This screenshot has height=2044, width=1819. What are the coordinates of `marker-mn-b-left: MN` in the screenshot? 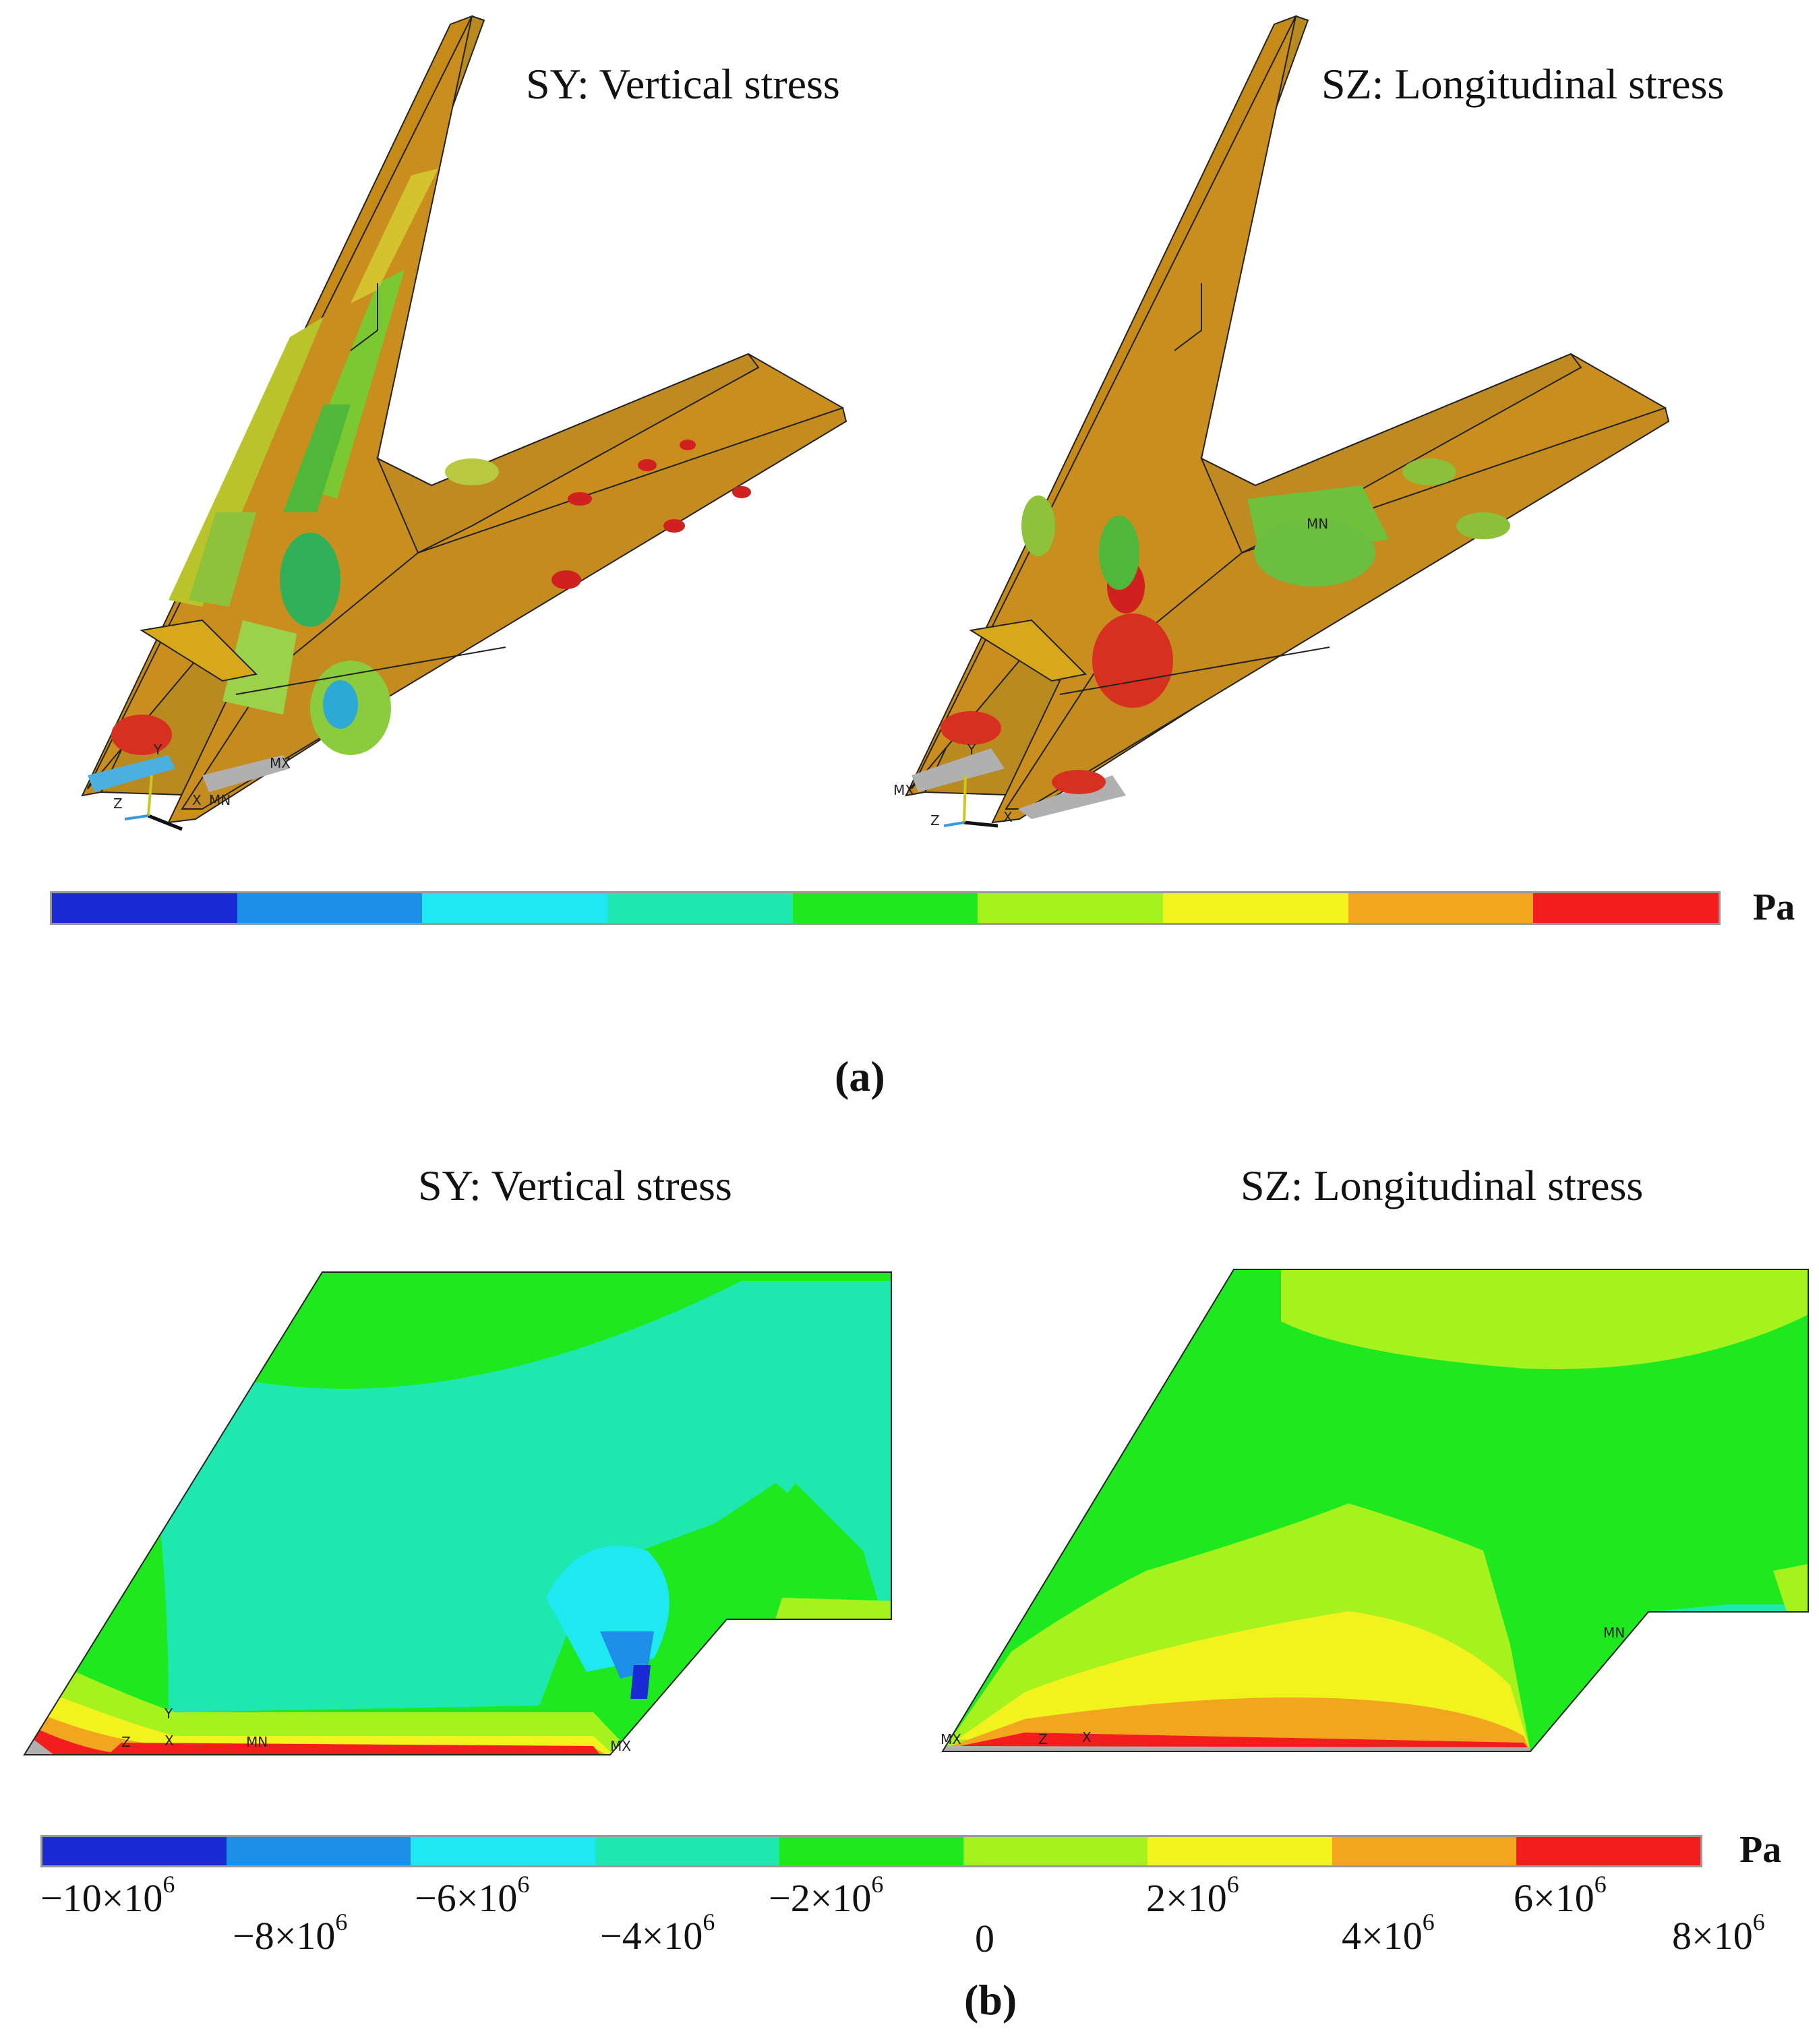 It's located at (257, 1742).